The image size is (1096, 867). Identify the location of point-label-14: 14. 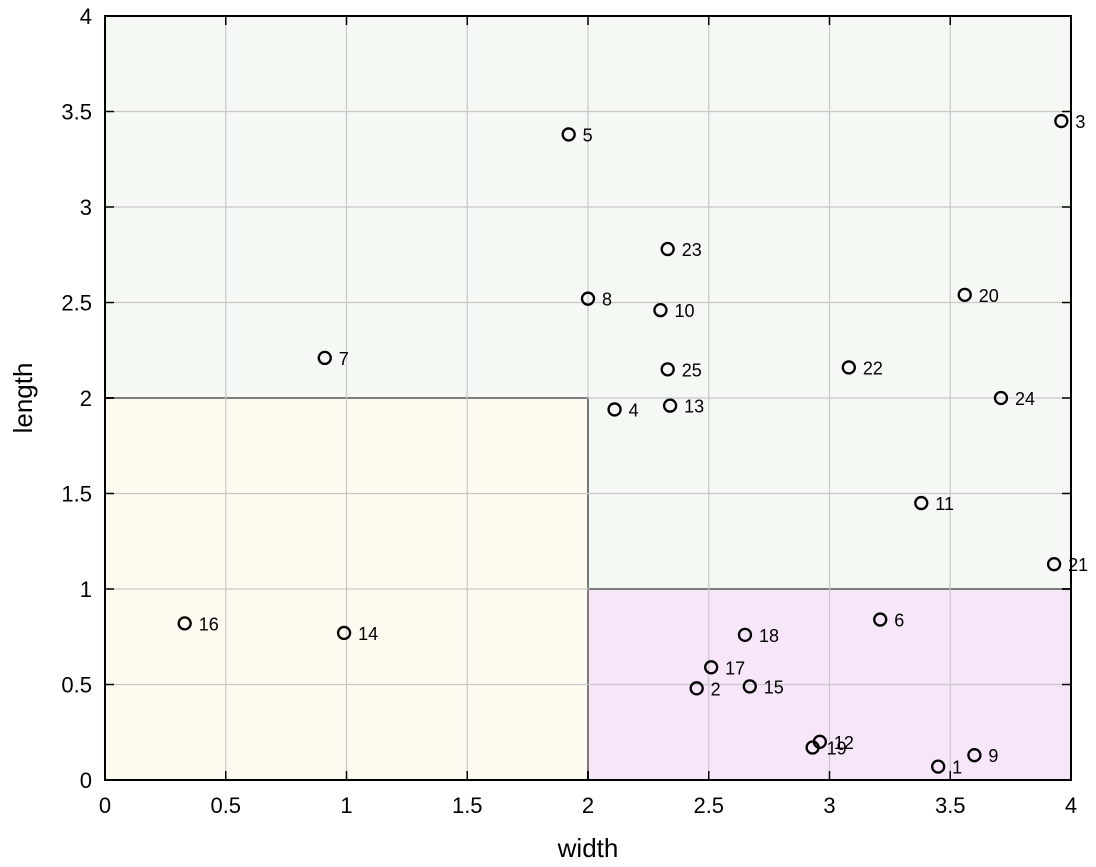
(368, 634).